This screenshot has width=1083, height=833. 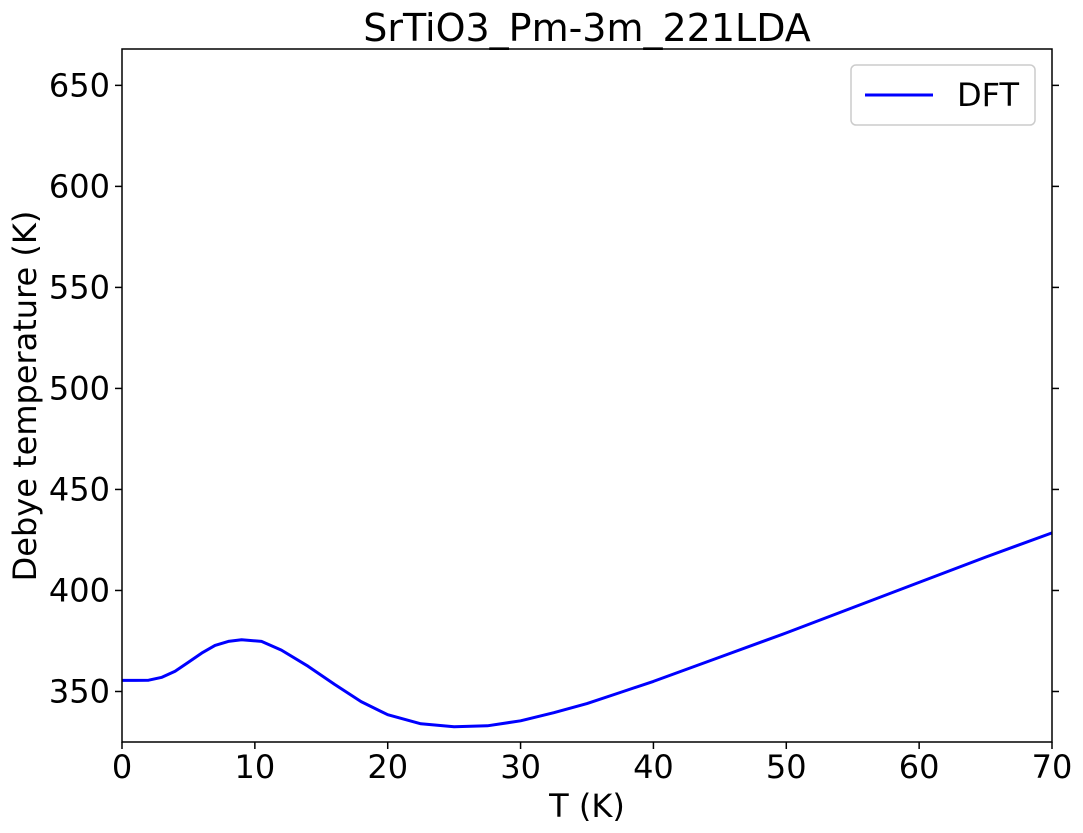 I want to click on chart-title: SrTiO3_Pm-3m_221LDA, so click(x=587, y=28).